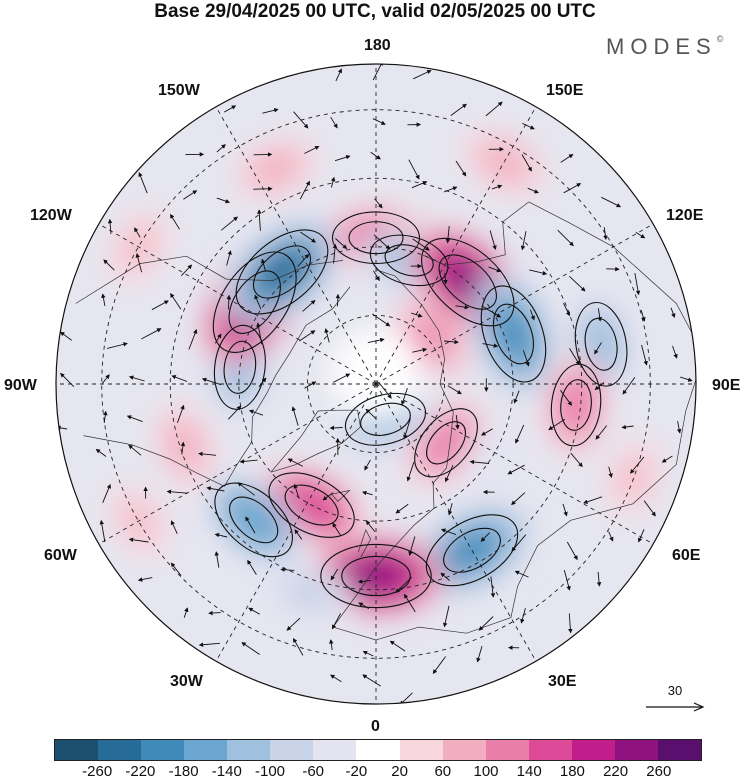 The height and width of the screenshot is (783, 750). I want to click on colorbar-tick-label: 260, so click(659, 771).